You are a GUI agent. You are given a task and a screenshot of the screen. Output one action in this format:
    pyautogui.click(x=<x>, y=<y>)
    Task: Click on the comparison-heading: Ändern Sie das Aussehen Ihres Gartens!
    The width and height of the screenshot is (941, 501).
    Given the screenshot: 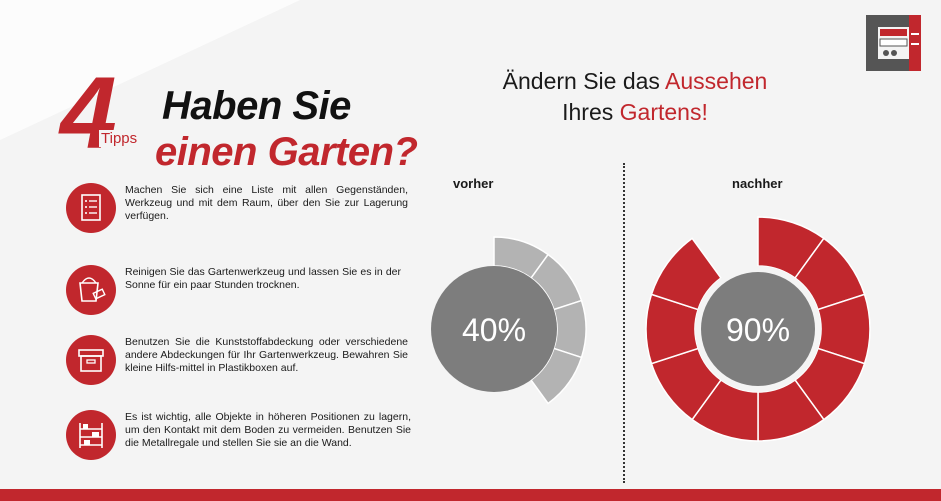 What is the action you would take?
    pyautogui.click(x=635, y=97)
    